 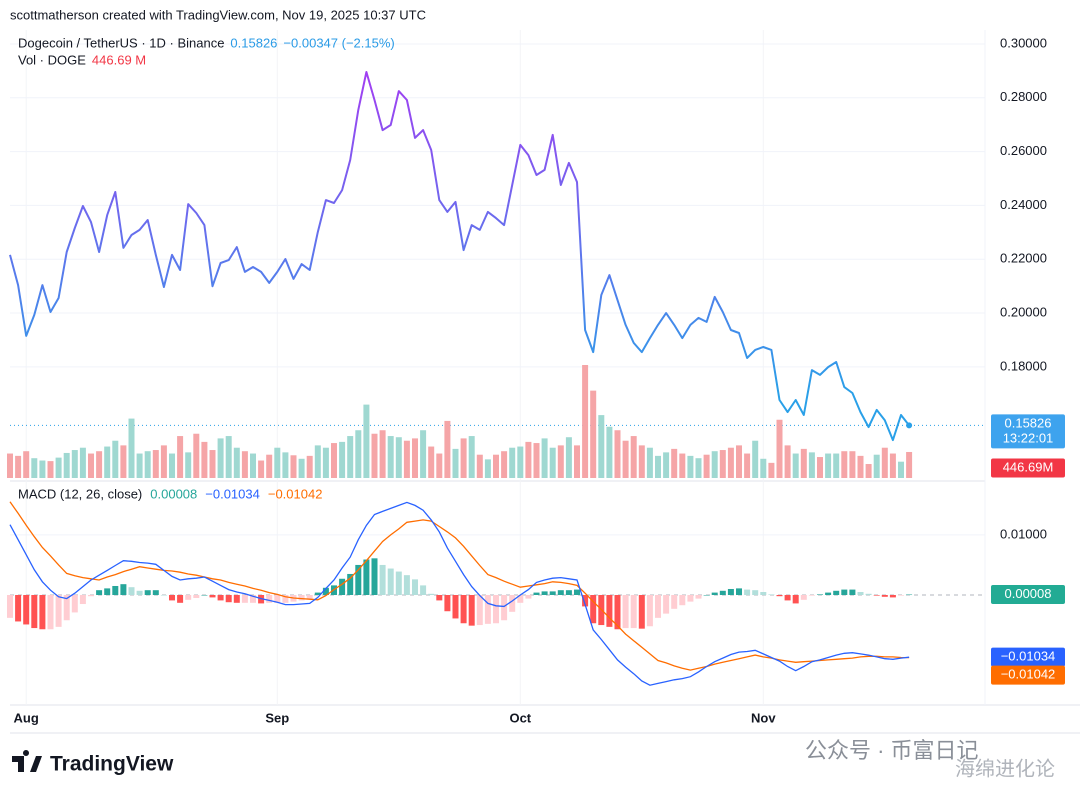 What do you see at coordinates (27, 761) in the screenshot?
I see `logo-mark` at bounding box center [27, 761].